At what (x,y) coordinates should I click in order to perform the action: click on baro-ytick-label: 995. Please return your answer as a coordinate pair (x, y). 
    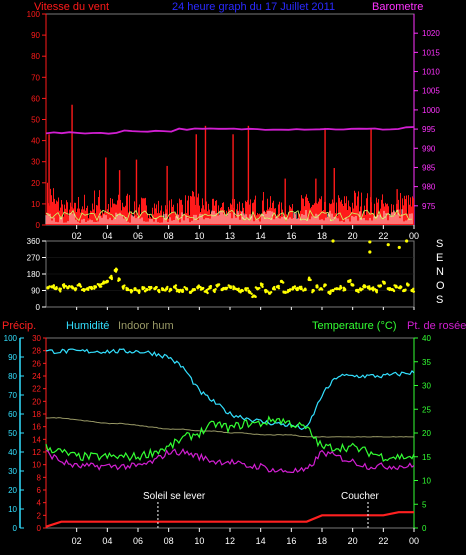
    Looking at the image, I should click on (429, 129).